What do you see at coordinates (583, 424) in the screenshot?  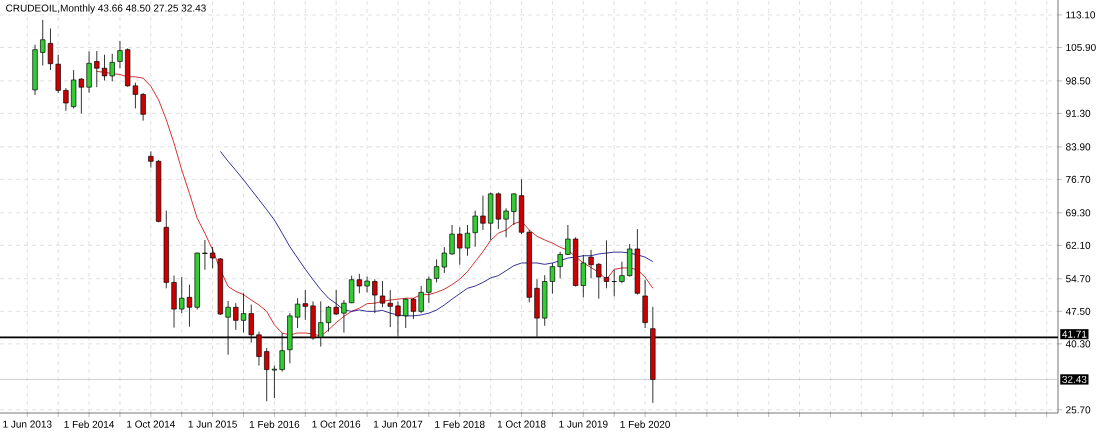 I see `x-tick-label: 1 Jun 2019` at bounding box center [583, 424].